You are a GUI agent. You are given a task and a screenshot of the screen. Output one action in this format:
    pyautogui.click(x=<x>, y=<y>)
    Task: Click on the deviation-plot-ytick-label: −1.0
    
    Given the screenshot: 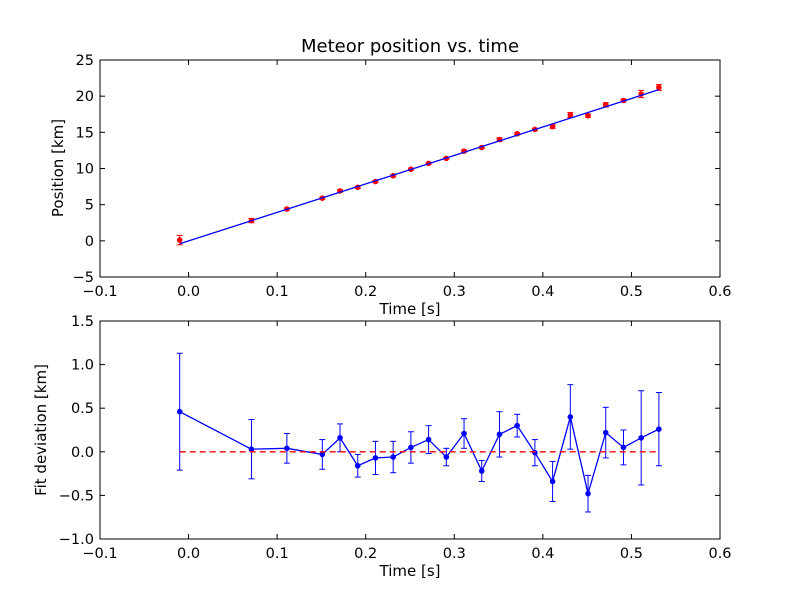 What is the action you would take?
    pyautogui.click(x=76, y=540)
    